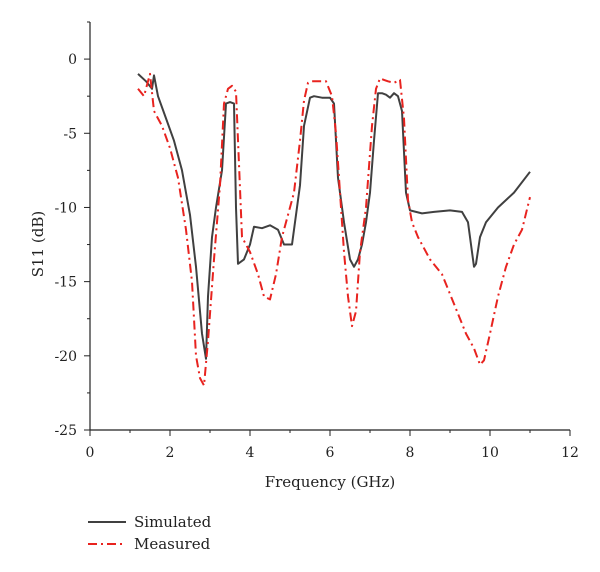  I want to click on y-tick-label: -25, so click(65, 431).